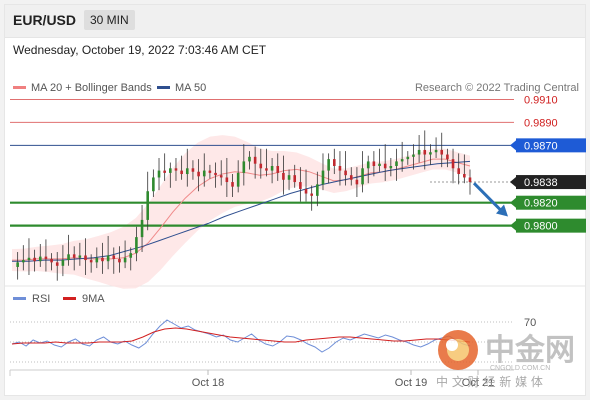 The image size is (590, 400). I want to click on rsi-line, so click(241, 336).